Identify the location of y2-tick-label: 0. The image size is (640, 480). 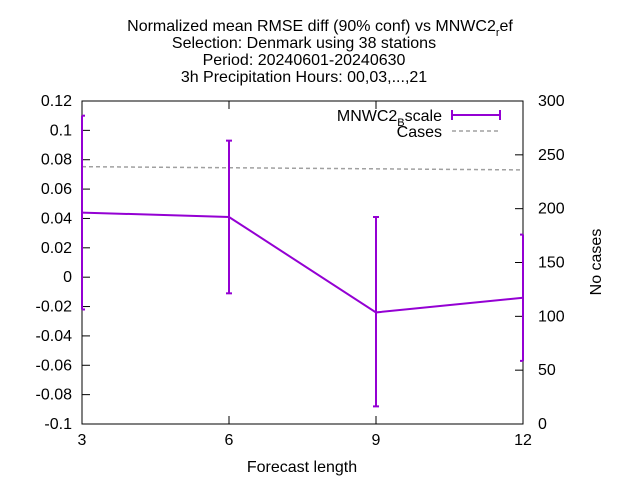
(542, 424).